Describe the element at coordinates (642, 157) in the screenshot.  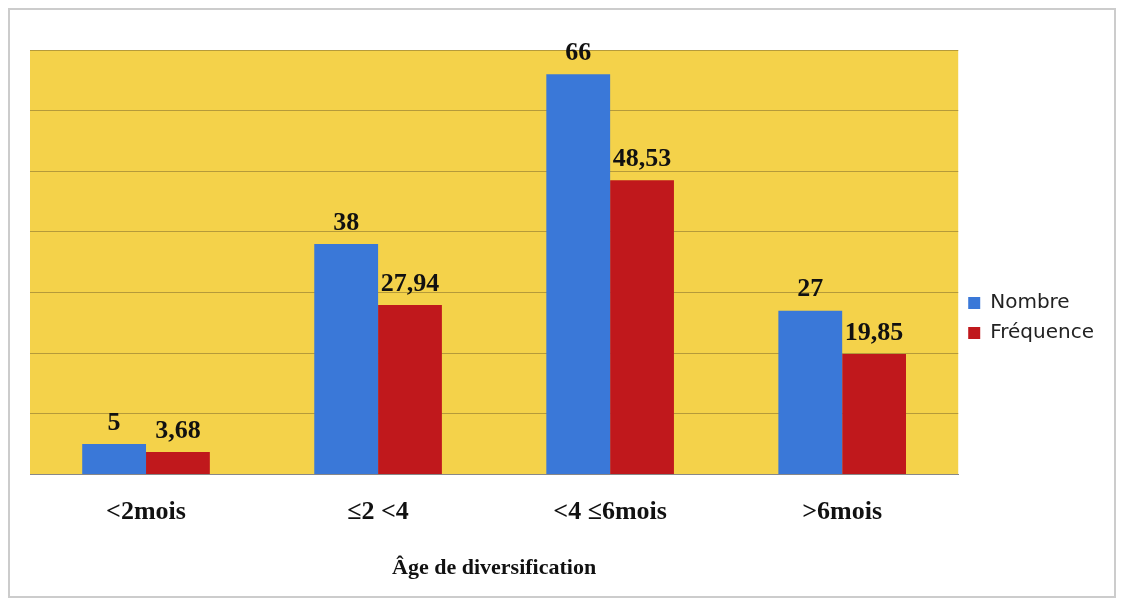
I see `data-label: 48,53` at that location.